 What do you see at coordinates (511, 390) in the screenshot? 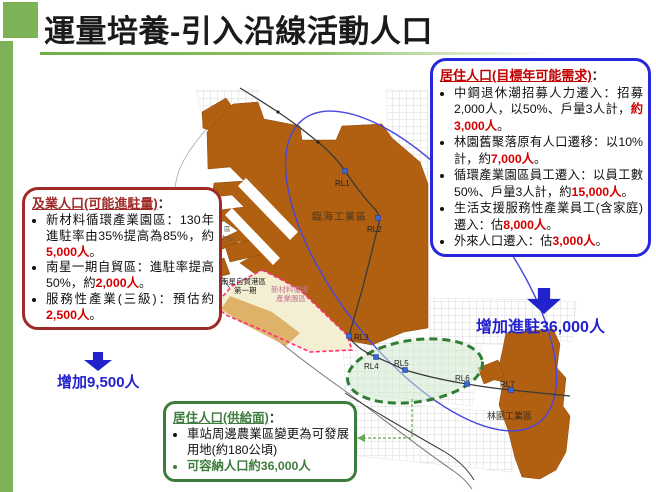
I see `station-rl7-marker` at bounding box center [511, 390].